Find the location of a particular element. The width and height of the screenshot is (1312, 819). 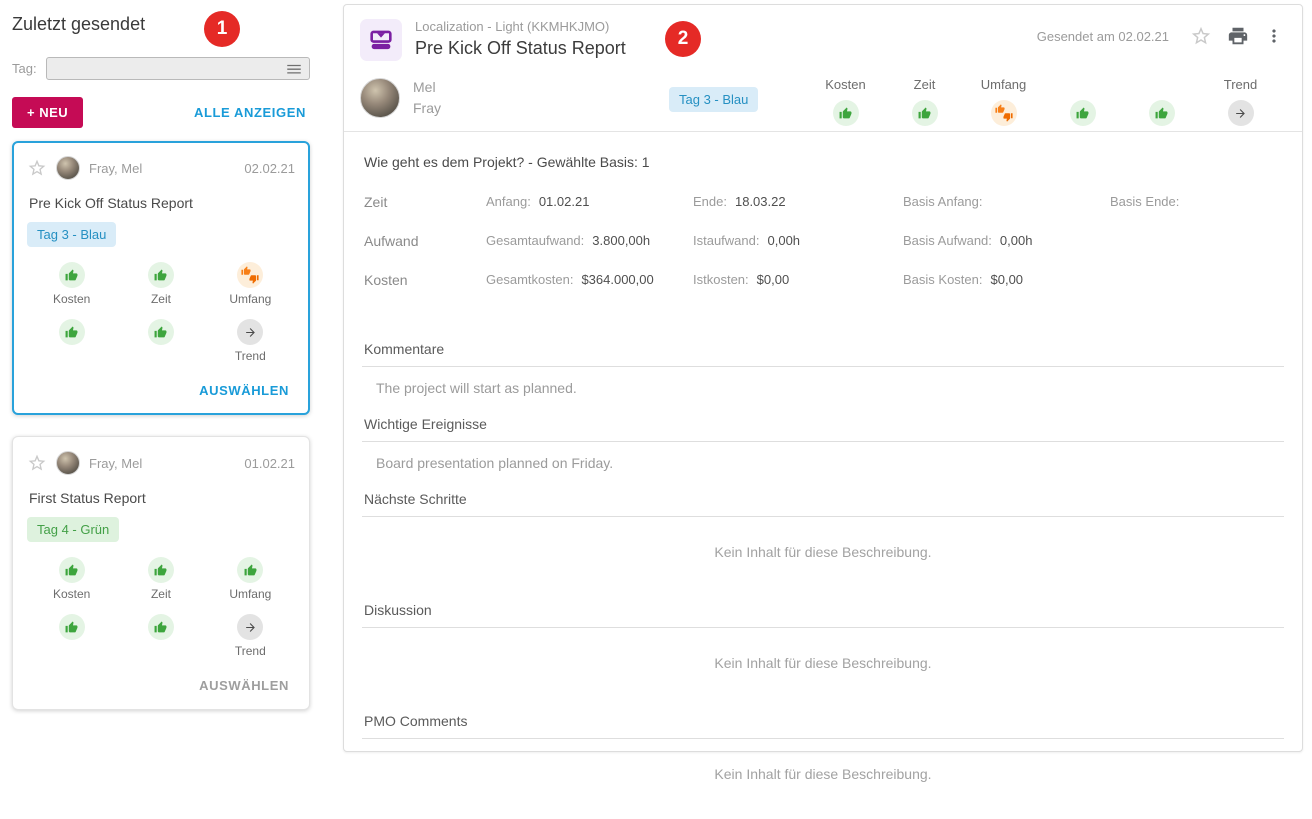

detail-pair: Basis Aufwand: 0,00h is located at coordinates (968, 240).